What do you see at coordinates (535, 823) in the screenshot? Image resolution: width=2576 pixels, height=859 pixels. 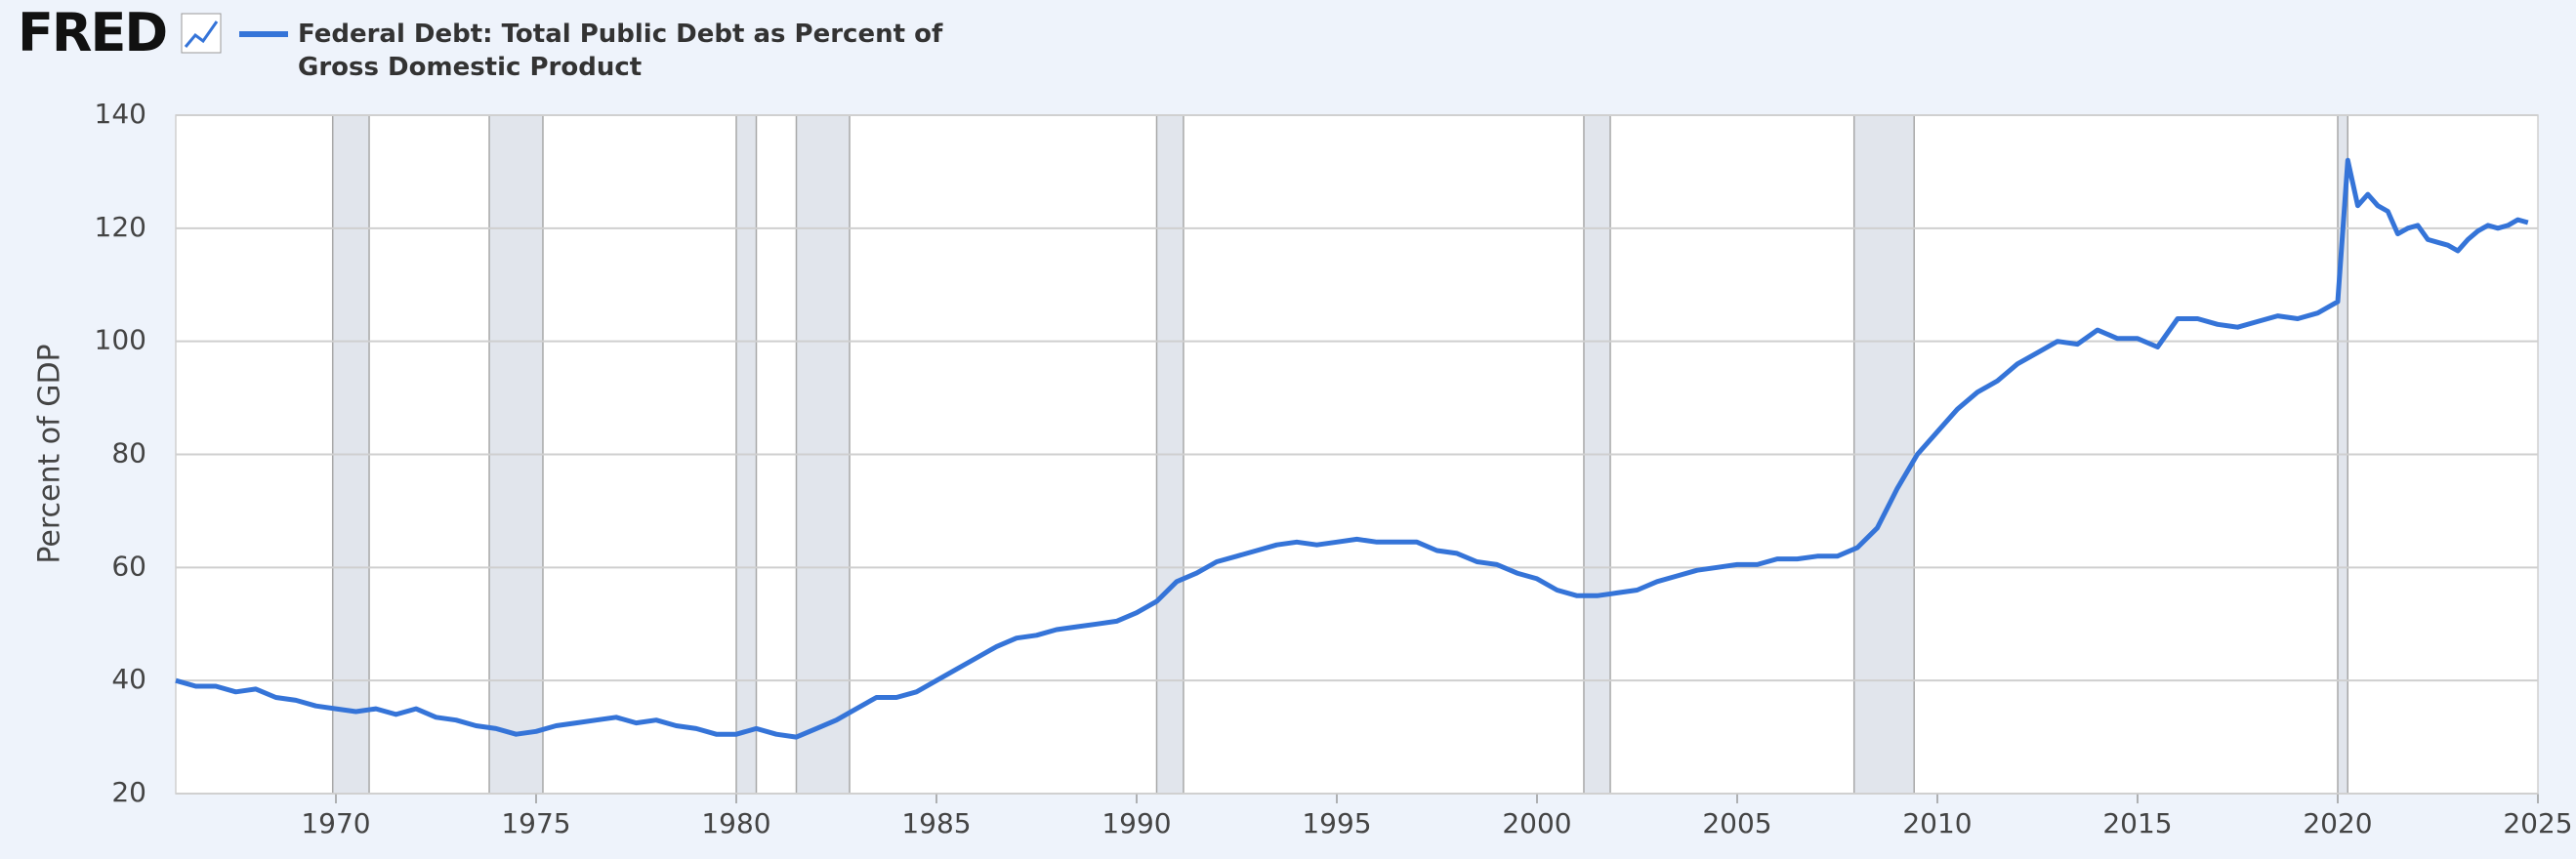 I see `x-tick-label: 1975` at bounding box center [535, 823].